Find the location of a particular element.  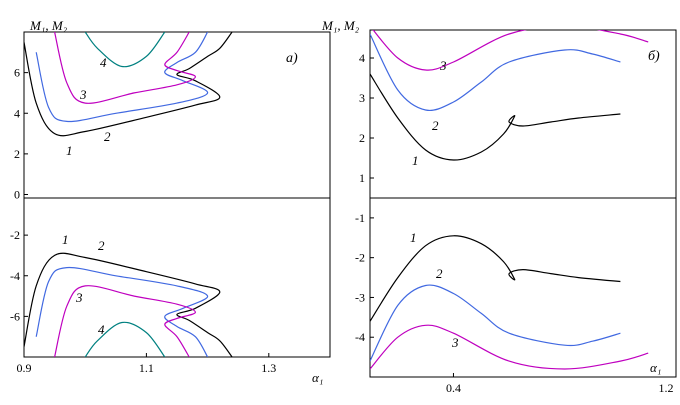

panel-b-ytick-label: -1 is located at coordinates (360, 218).